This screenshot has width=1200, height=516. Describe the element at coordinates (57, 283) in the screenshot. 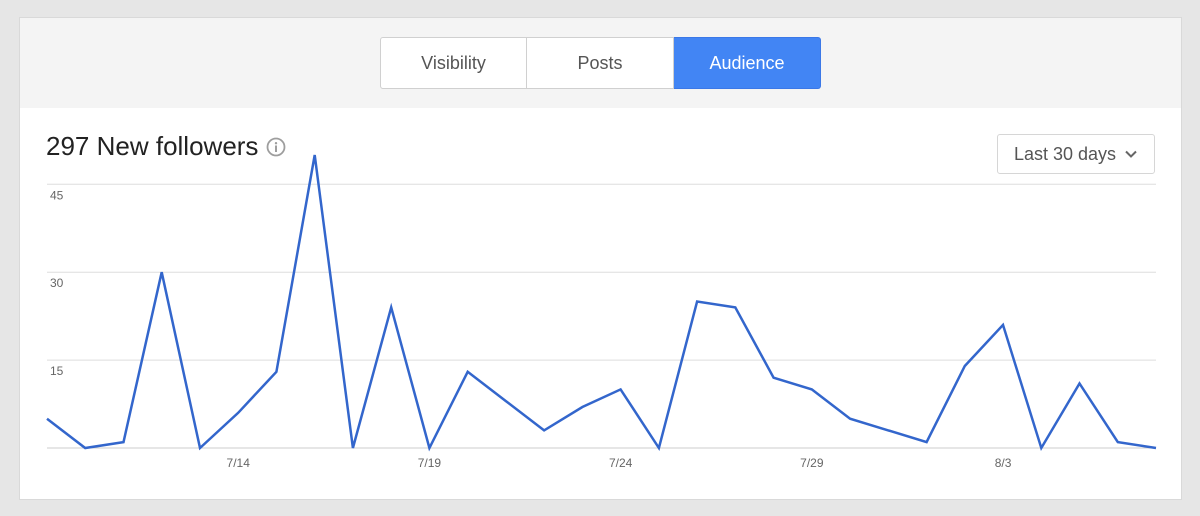

I see `y-tick-label: 30` at that location.